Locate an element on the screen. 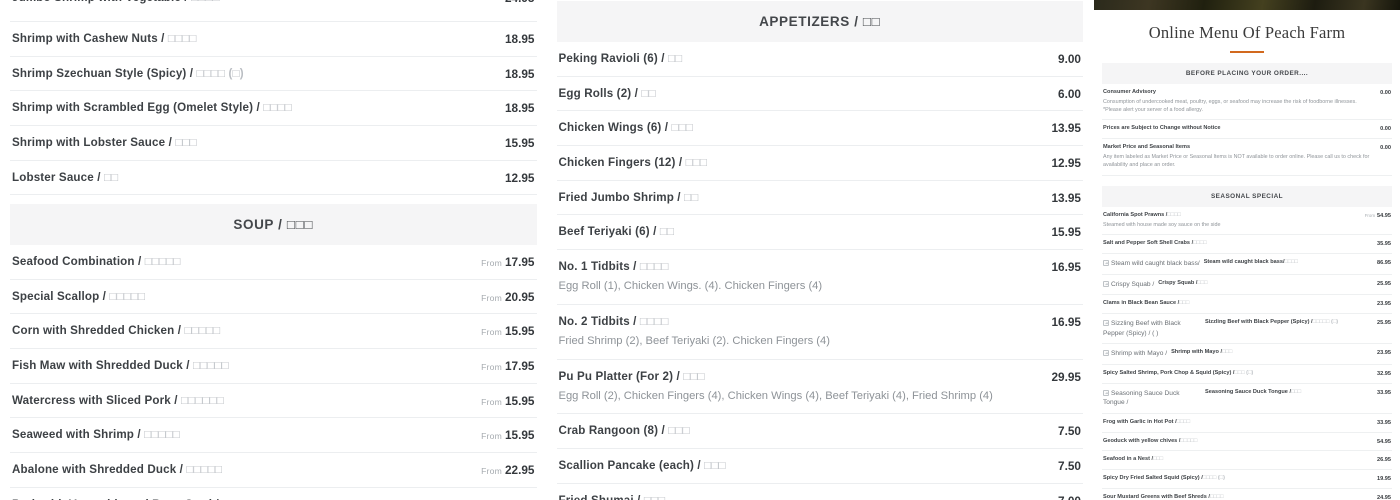 The width and height of the screenshot is (1400, 500). menu-item-row: Chicken Wings (6) / □□□ 13.95 is located at coordinates (819, 128).